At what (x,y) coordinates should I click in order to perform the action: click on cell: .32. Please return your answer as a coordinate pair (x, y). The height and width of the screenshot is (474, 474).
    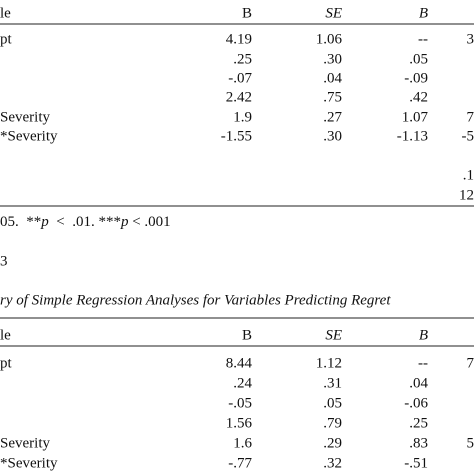
    Looking at the image, I should click on (332, 463).